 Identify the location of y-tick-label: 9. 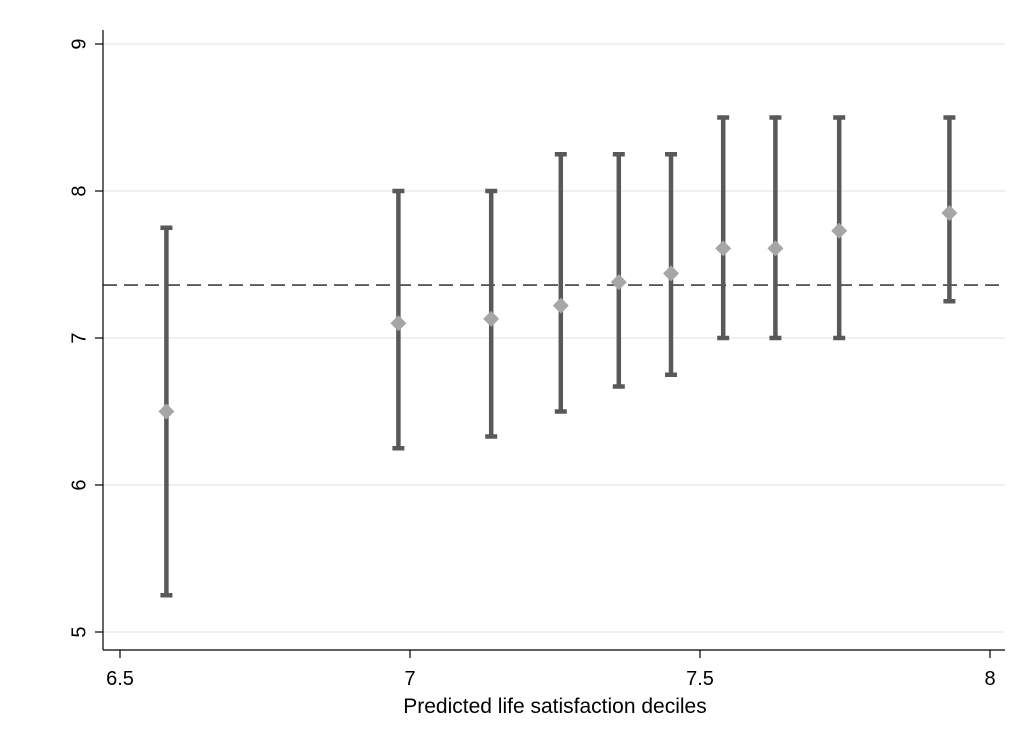
(79, 43).